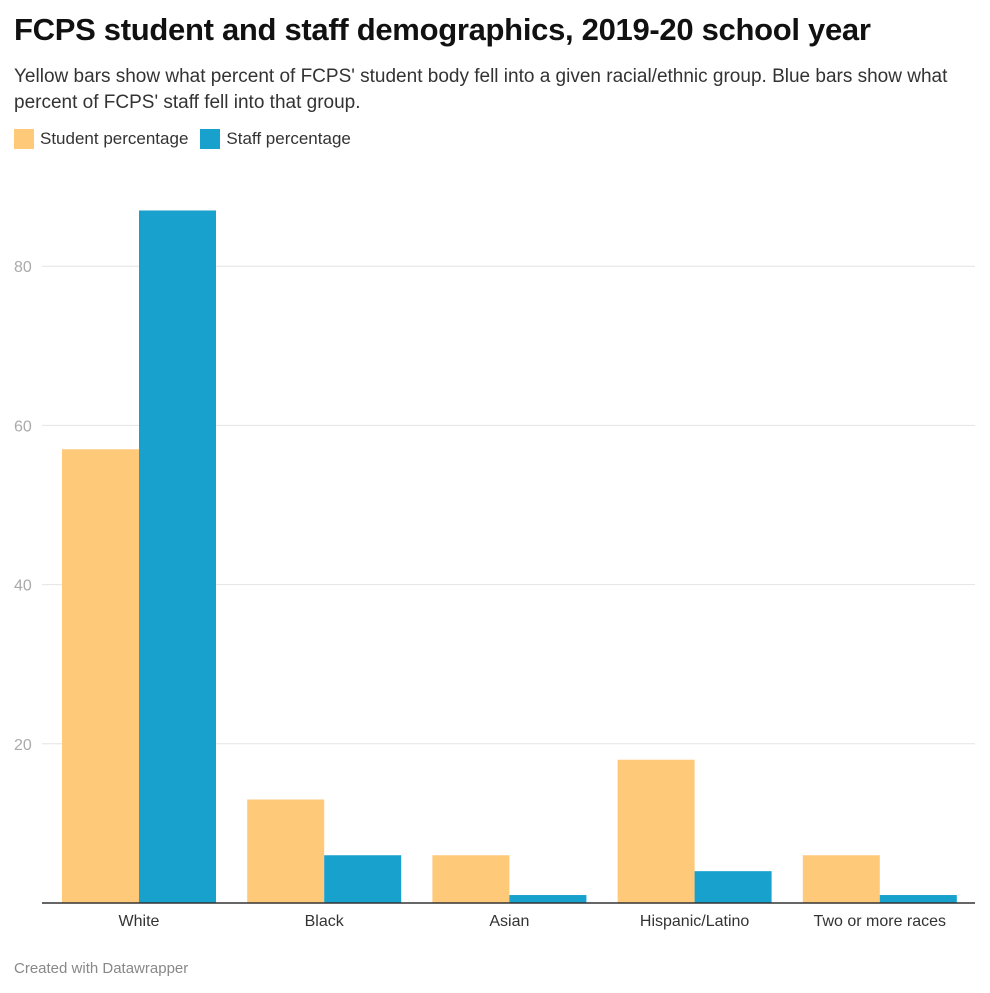 The width and height of the screenshot is (990, 993). What do you see at coordinates (210, 139) in the screenshot?
I see `legend-swatch-staff` at bounding box center [210, 139].